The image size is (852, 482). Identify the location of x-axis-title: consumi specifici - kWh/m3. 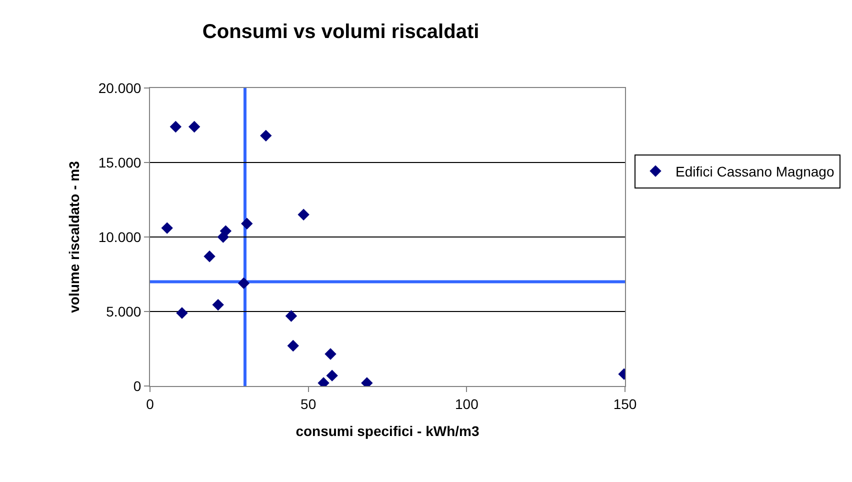
(388, 431).